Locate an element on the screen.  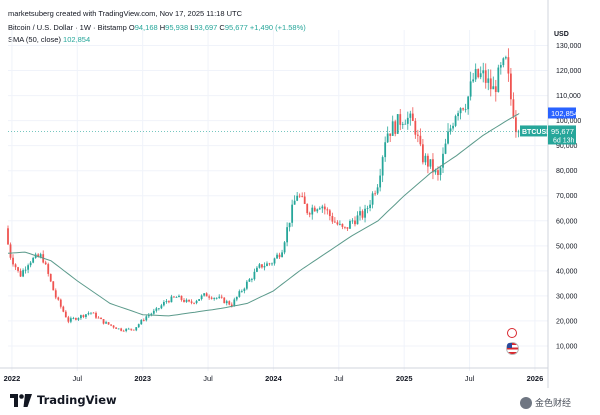
sma-legend: SMA (50, close) 102,854 is located at coordinates (49, 39).